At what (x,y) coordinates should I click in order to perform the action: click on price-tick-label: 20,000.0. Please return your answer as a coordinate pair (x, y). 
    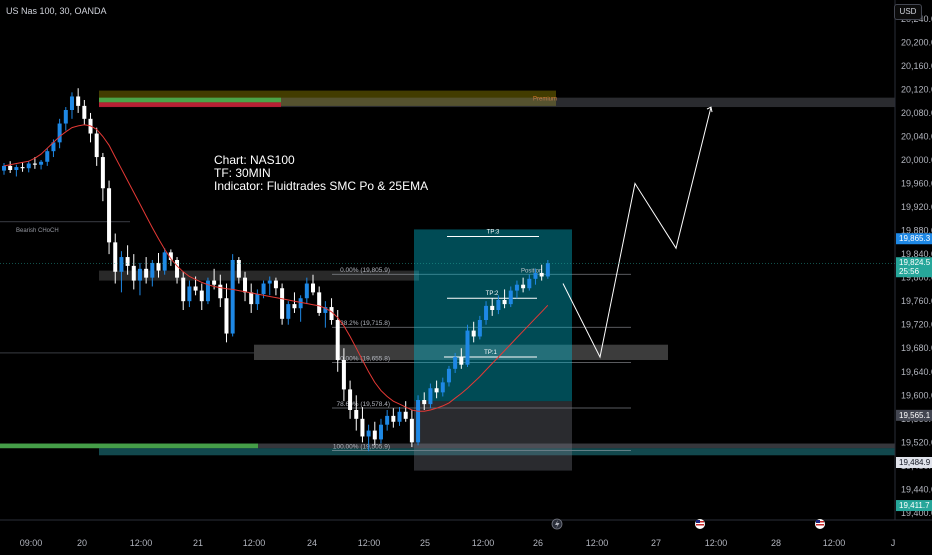
    Looking at the image, I should click on (916, 160).